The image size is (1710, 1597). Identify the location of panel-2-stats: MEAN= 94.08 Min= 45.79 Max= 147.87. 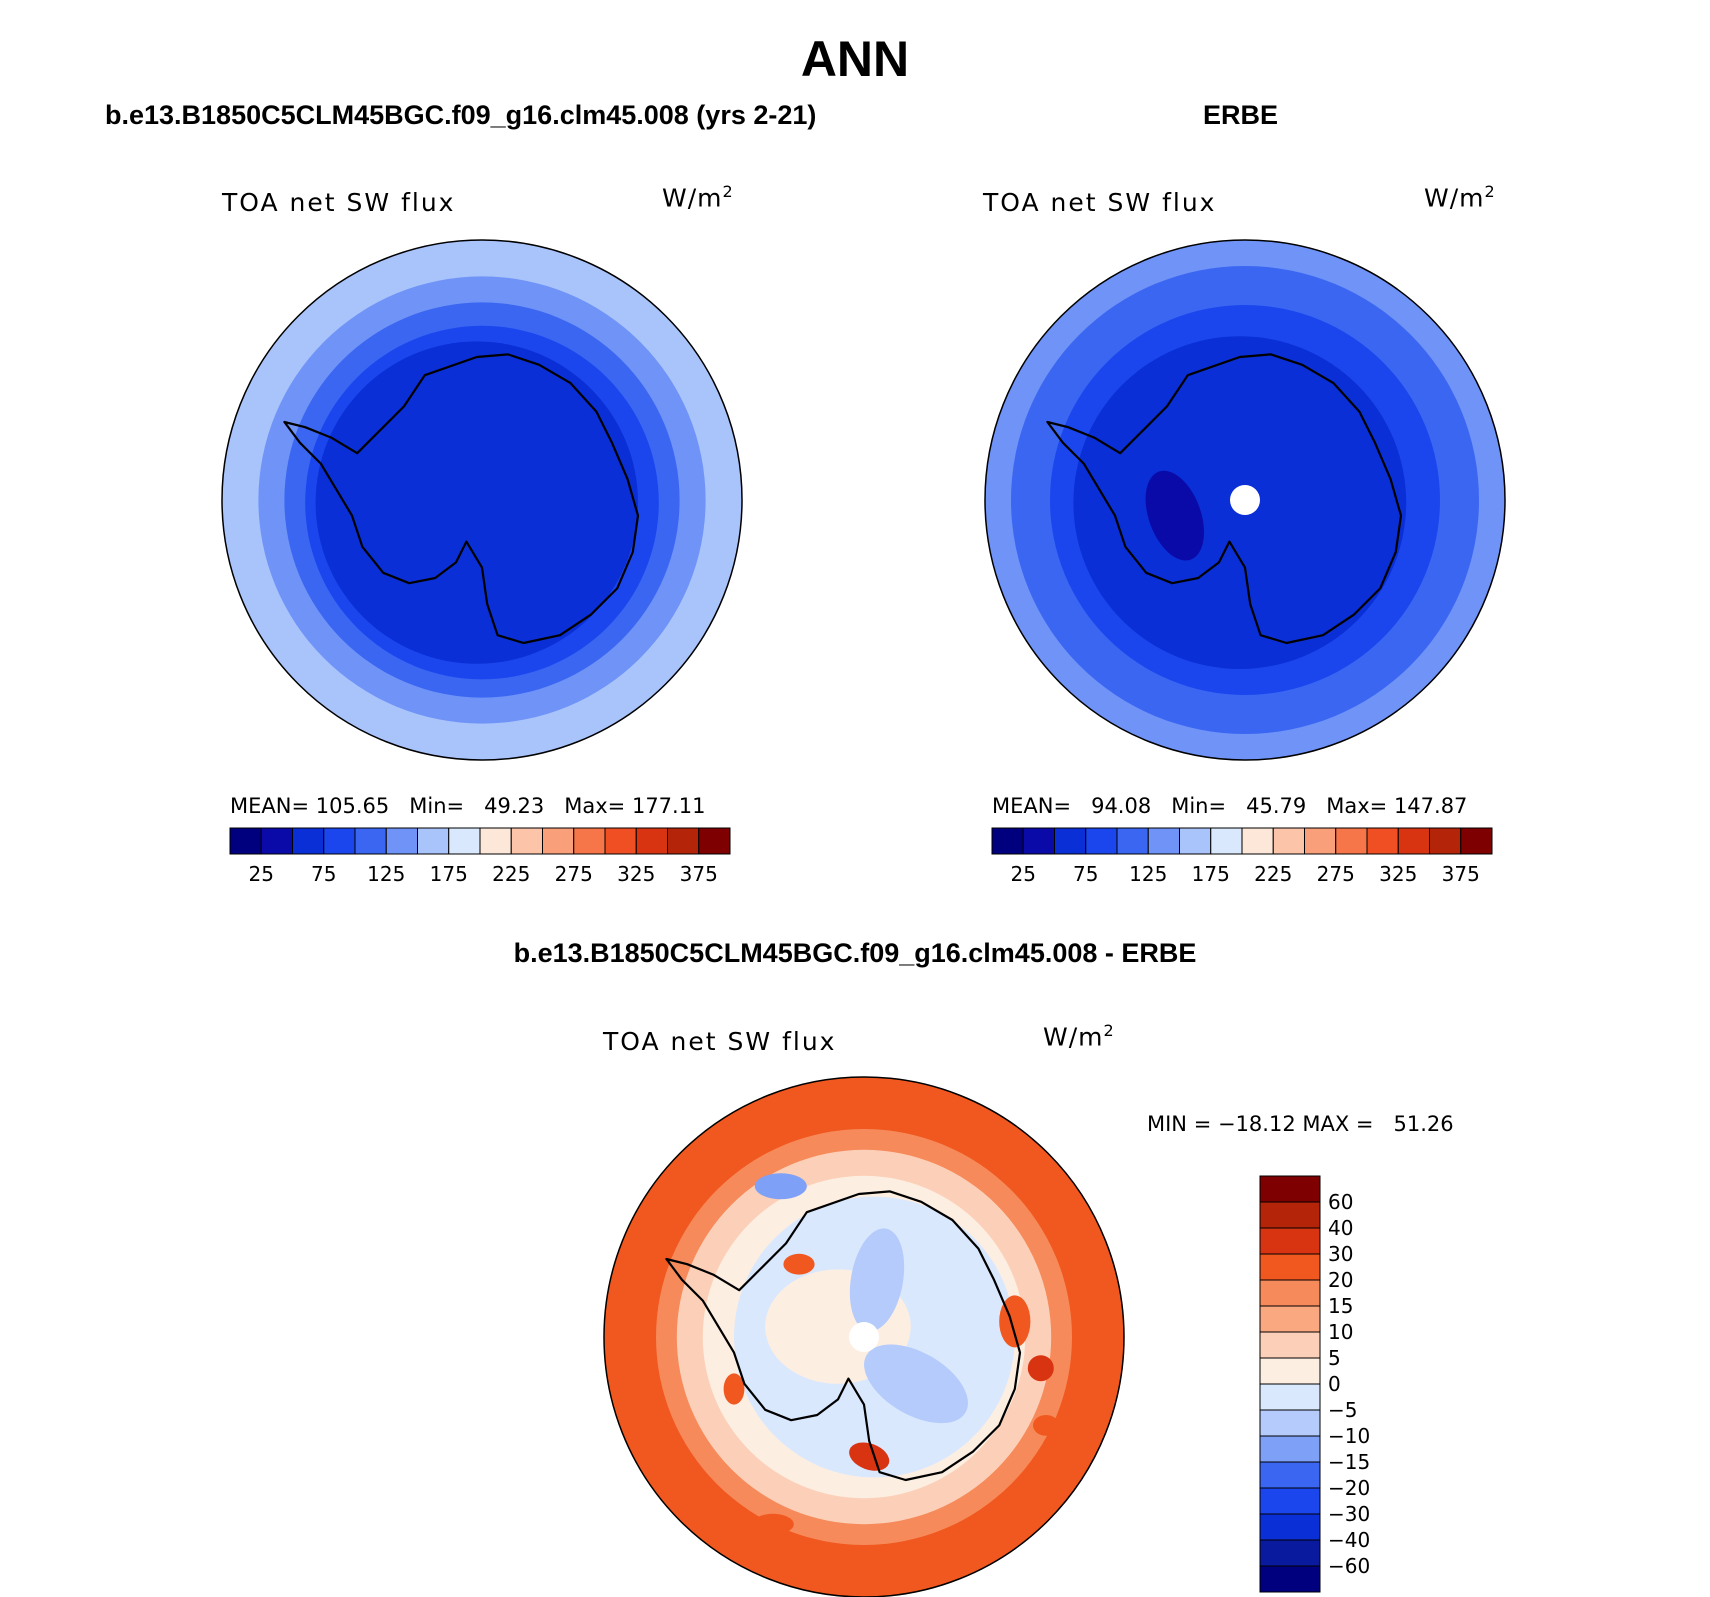
(1230, 806).